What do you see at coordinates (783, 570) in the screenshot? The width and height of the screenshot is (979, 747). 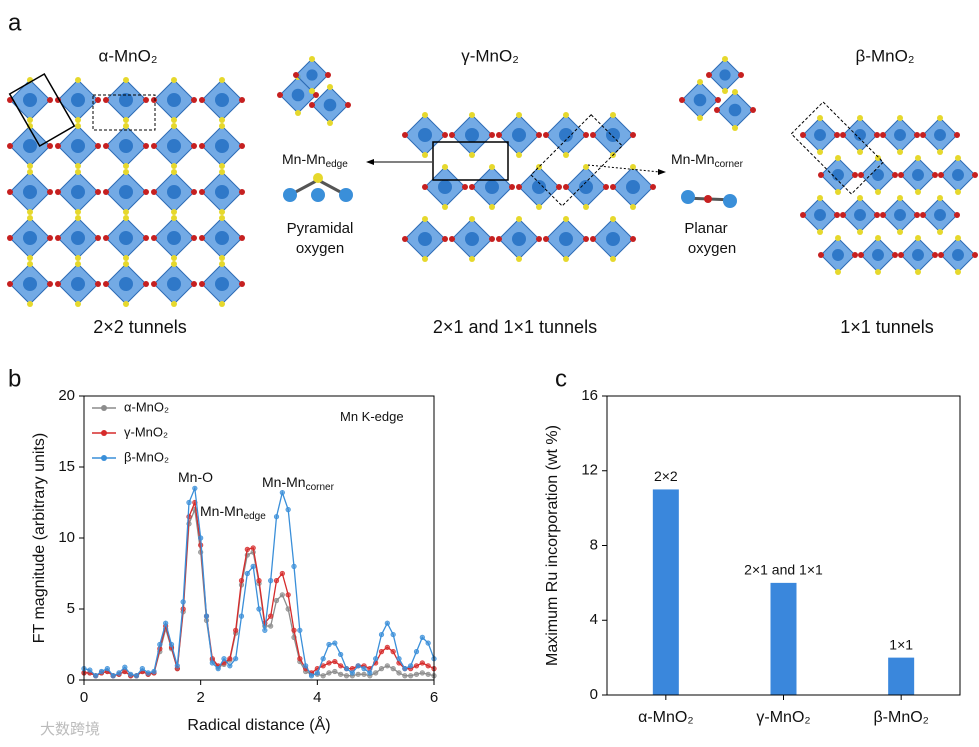 I see `value-label: 2×1 and 1×1` at bounding box center [783, 570].